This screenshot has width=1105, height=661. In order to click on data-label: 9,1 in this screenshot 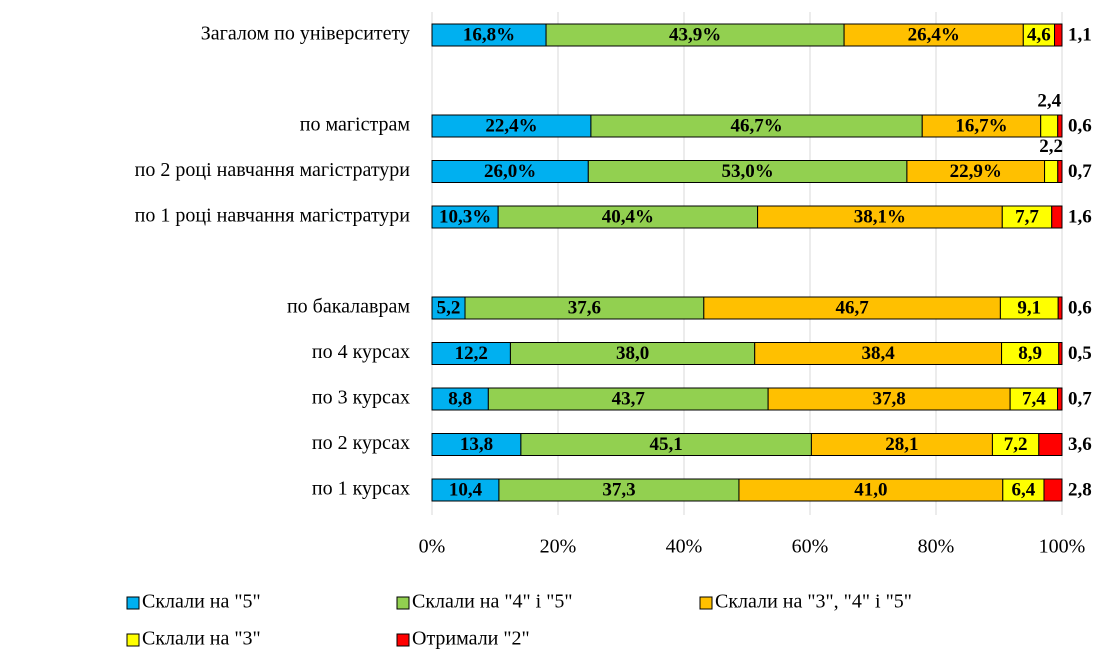, I will do `click(1029, 307)`.